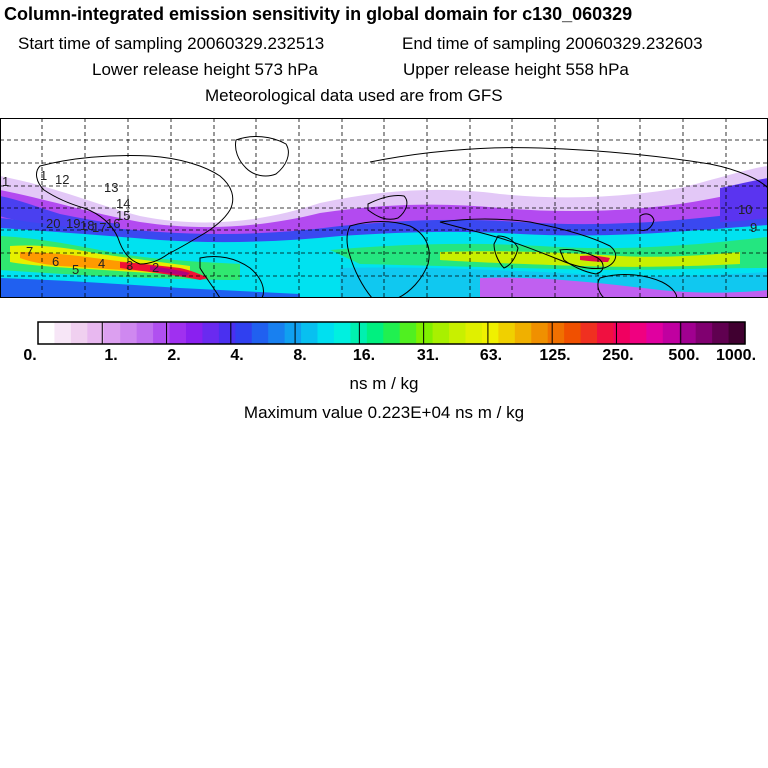 The image size is (768, 768). What do you see at coordinates (388, 259) in the screenshot?
I see `coastline-africa` at bounding box center [388, 259].